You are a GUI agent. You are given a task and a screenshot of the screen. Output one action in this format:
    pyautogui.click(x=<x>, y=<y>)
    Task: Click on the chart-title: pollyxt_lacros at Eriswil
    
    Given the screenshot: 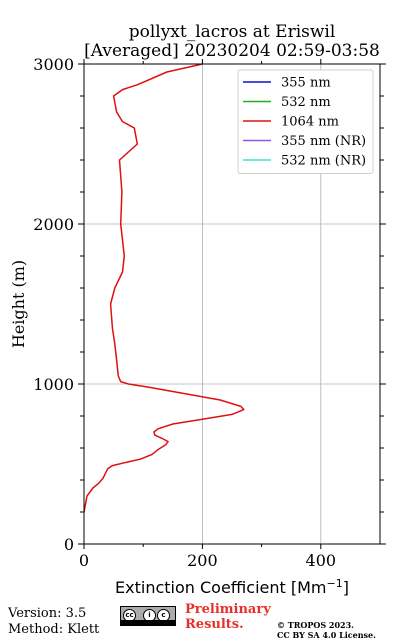 What is the action you would take?
    pyautogui.click(x=232, y=32)
    